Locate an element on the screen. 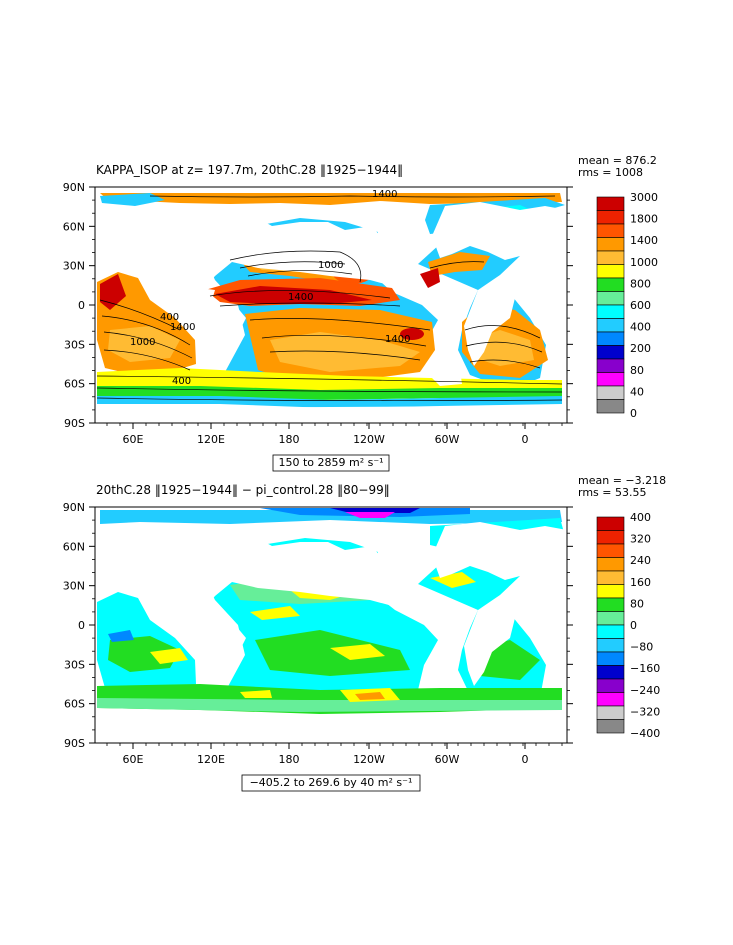 The height and width of the screenshot is (945, 733). colorbar-label: 800 is located at coordinates (640, 283).